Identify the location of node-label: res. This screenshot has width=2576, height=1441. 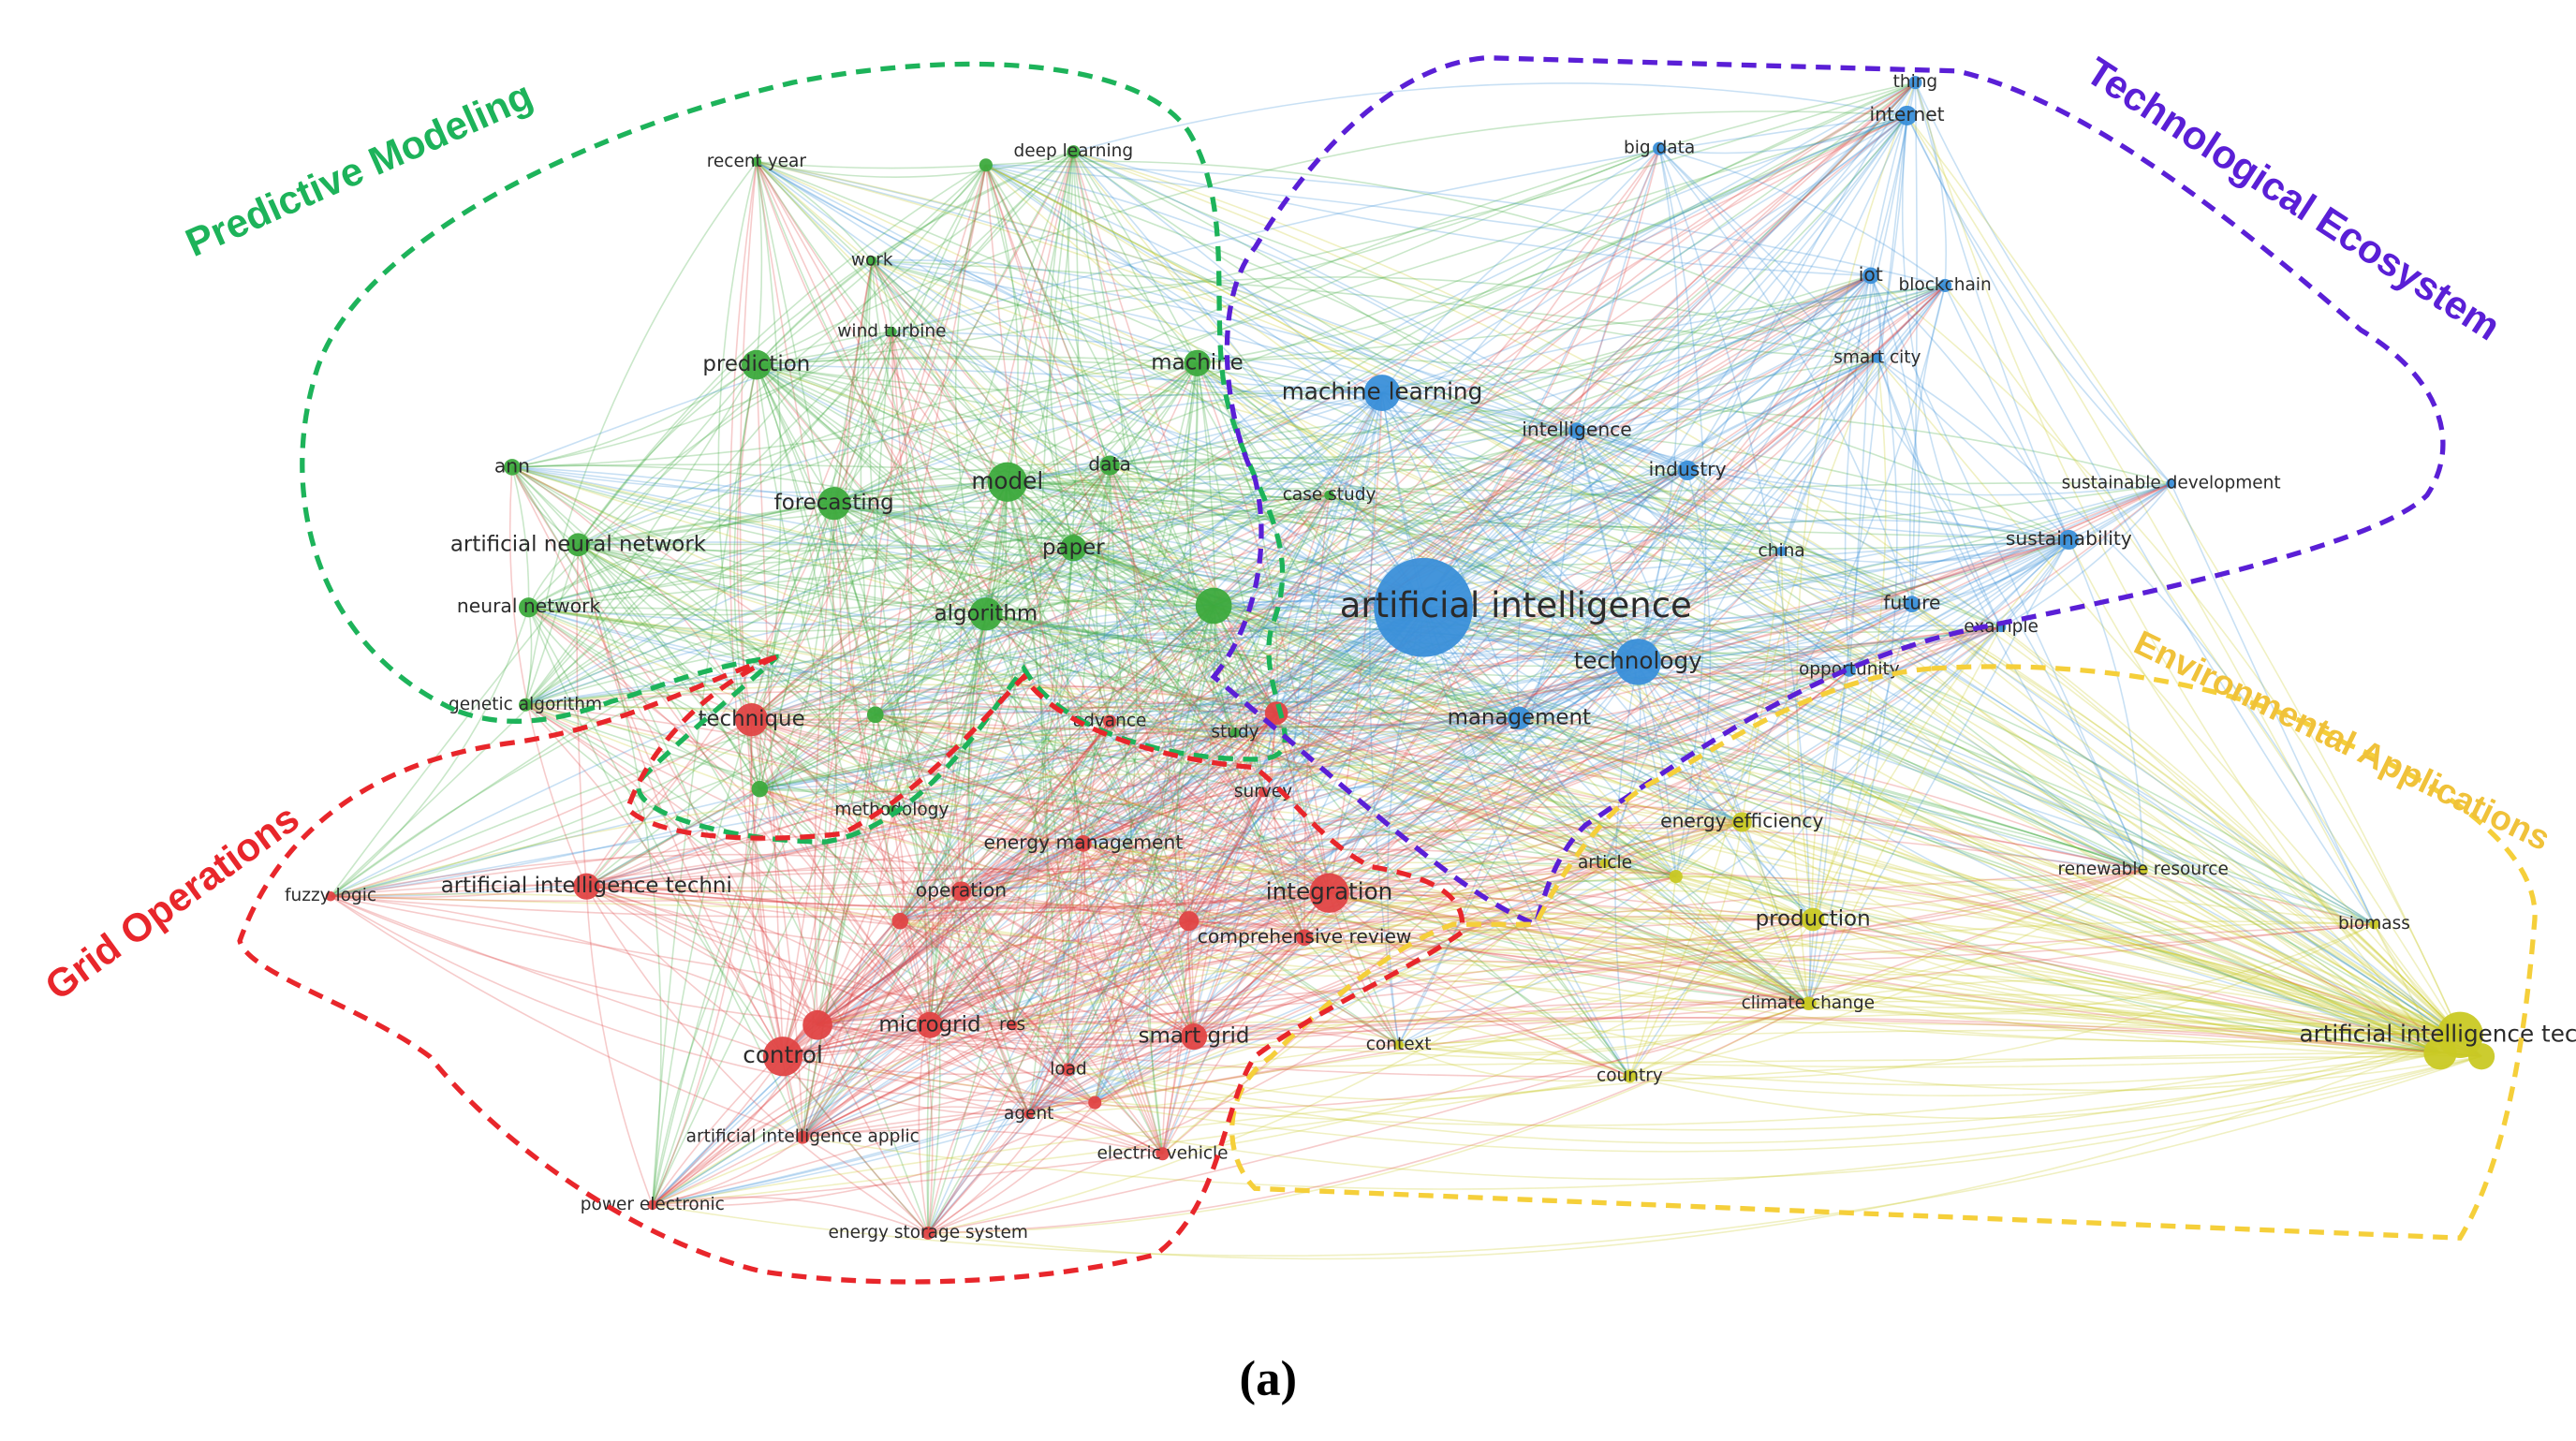
(1012, 1025).